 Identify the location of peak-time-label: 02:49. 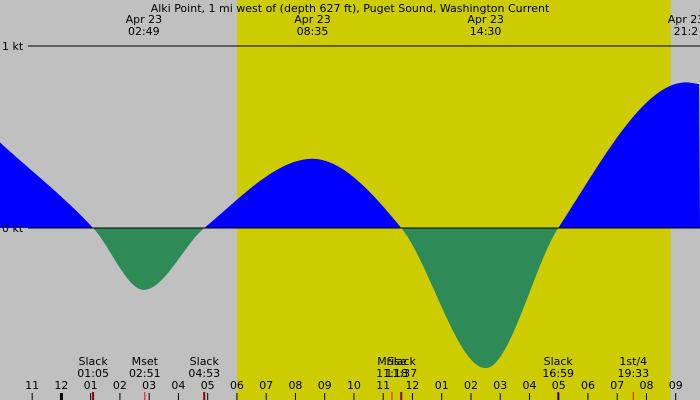
(144, 31).